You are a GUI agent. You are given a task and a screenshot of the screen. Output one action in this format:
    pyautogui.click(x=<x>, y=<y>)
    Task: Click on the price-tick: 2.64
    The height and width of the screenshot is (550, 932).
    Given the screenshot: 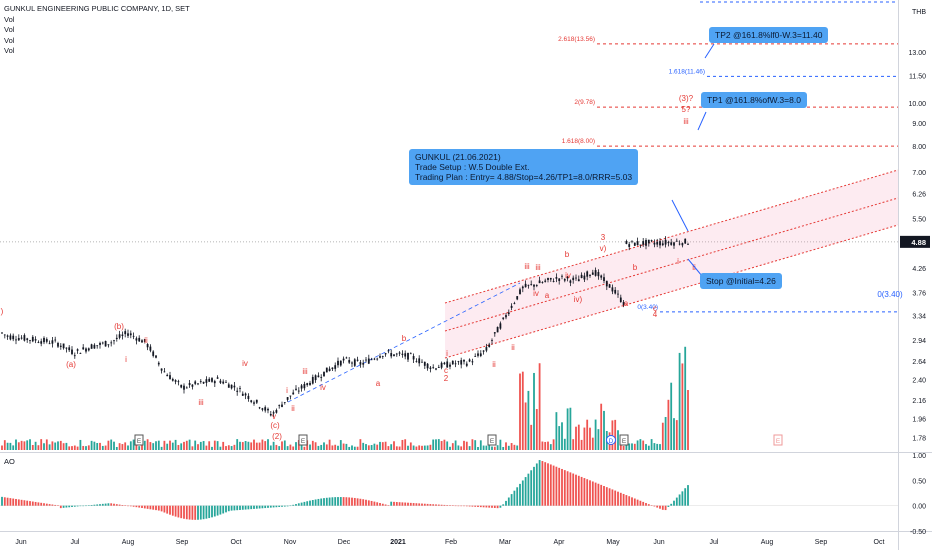 What is the action you would take?
    pyautogui.click(x=919, y=362)
    